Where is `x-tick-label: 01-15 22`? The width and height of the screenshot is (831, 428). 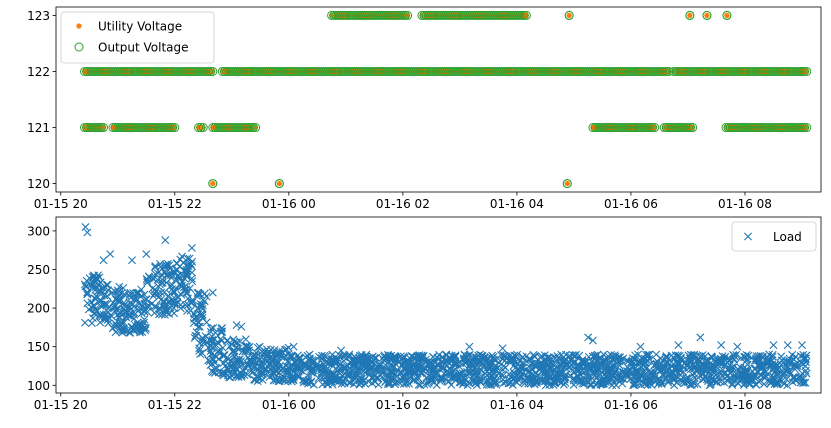 x-tick-label: 01-15 22 is located at coordinates (175, 405).